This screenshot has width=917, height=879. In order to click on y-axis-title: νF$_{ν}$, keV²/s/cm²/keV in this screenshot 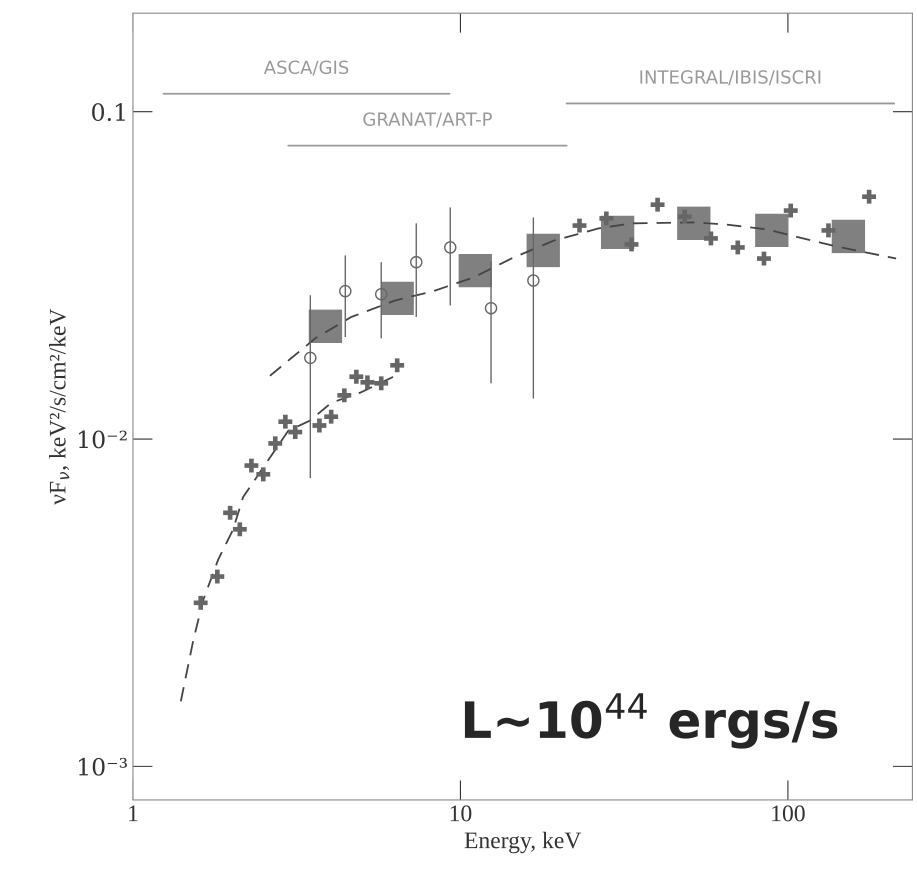, I will do `click(59, 406)`.